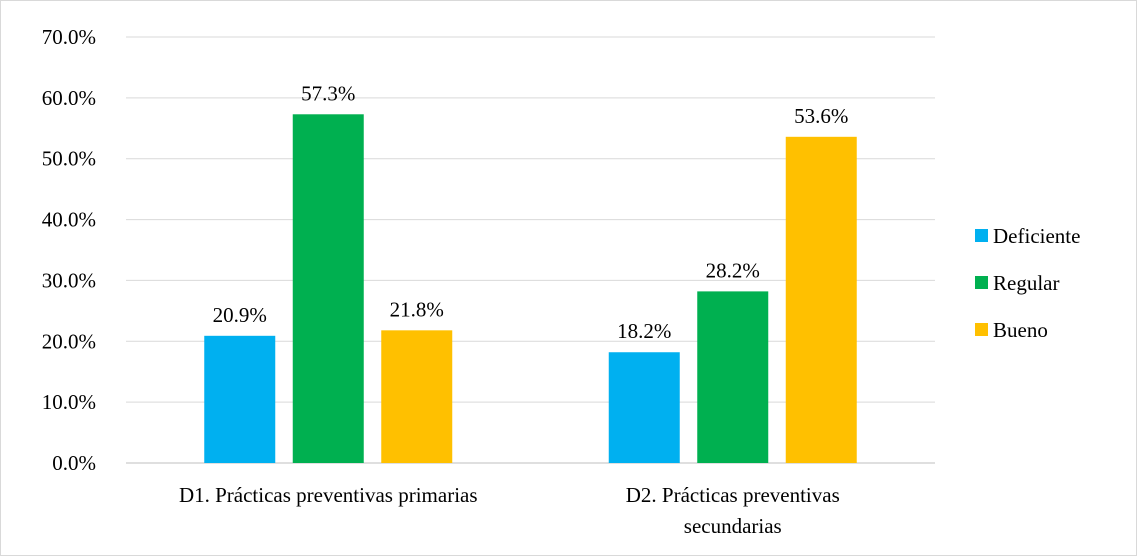  Describe the element at coordinates (69, 98) in the screenshot. I see `y-tick-label: 60.0%` at that location.